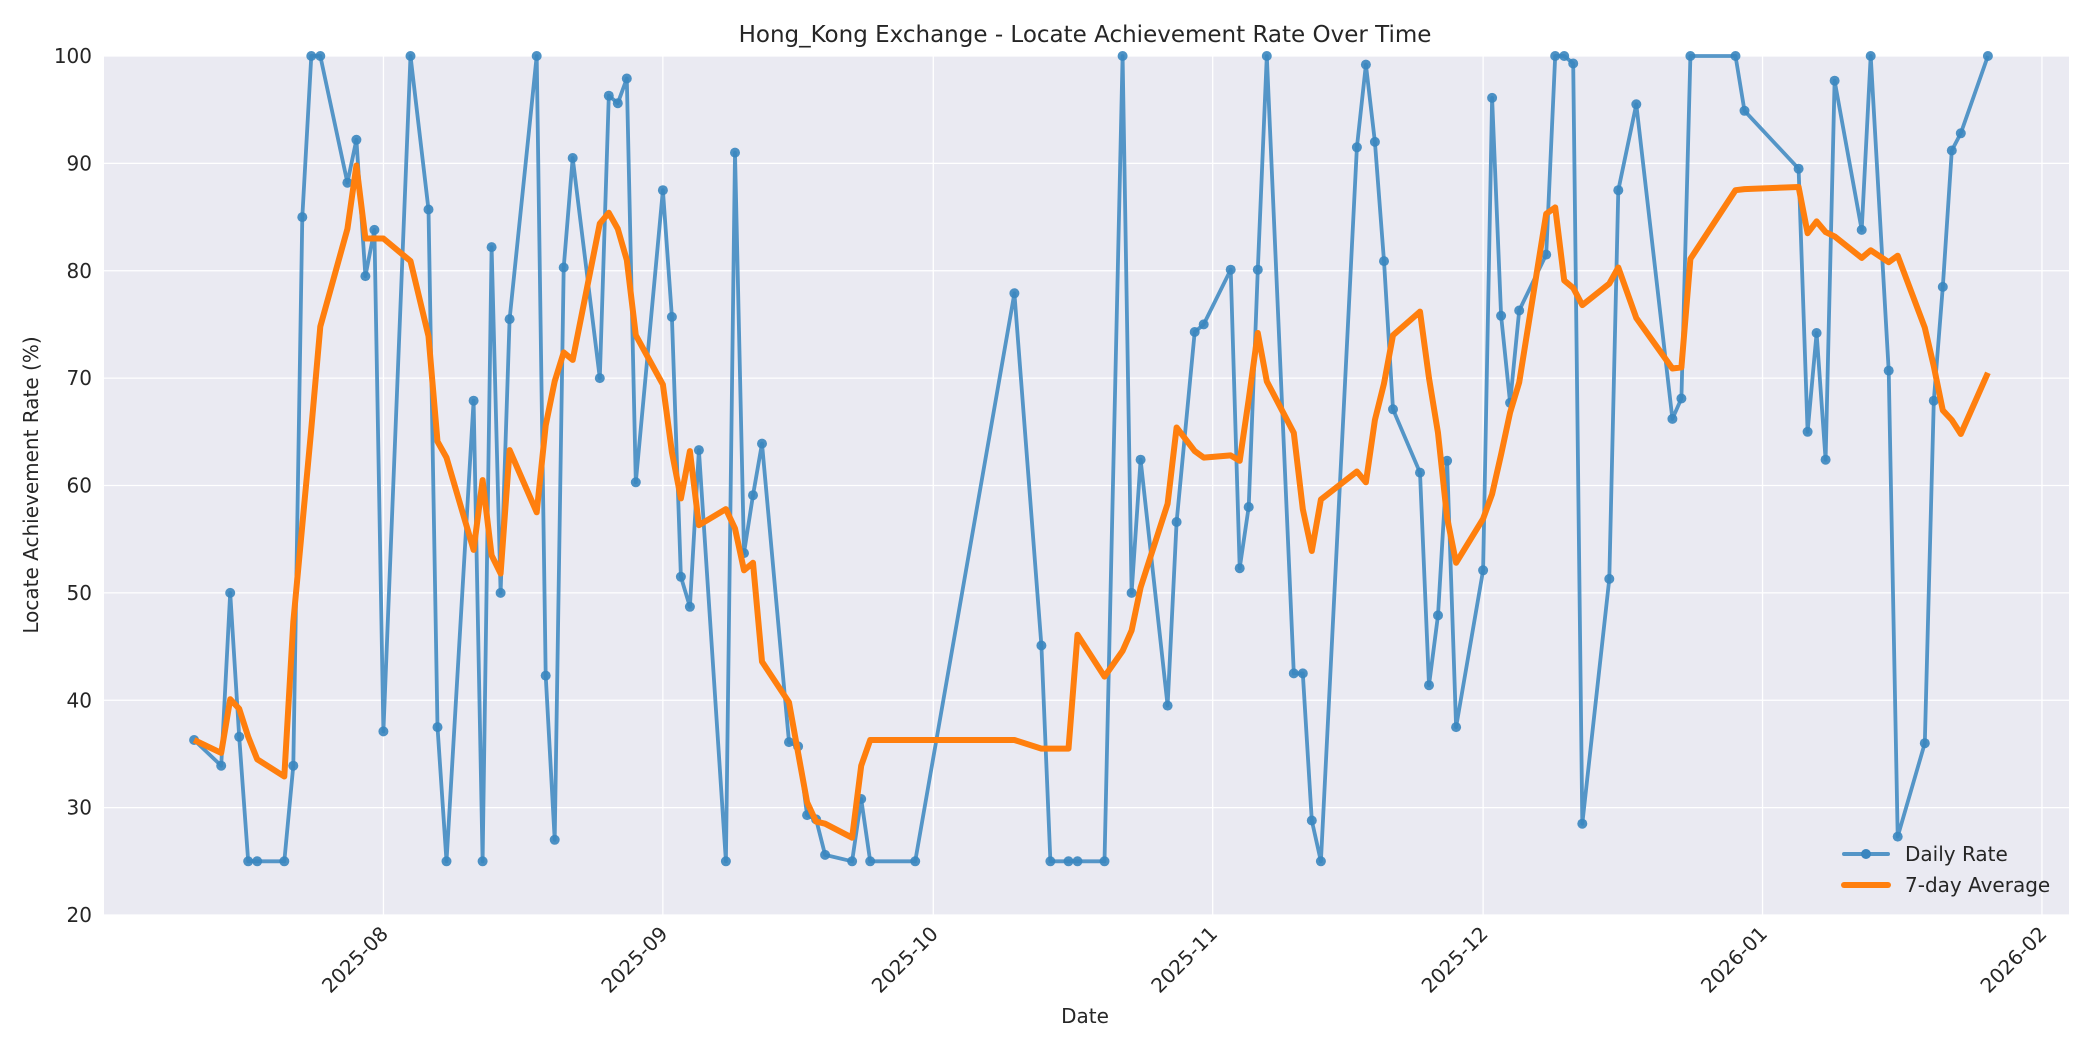  Describe the element at coordinates (73, 485) in the screenshot. I see `y-axis-ticks: 20 30 40 50 60 70 80 90 100` at that location.